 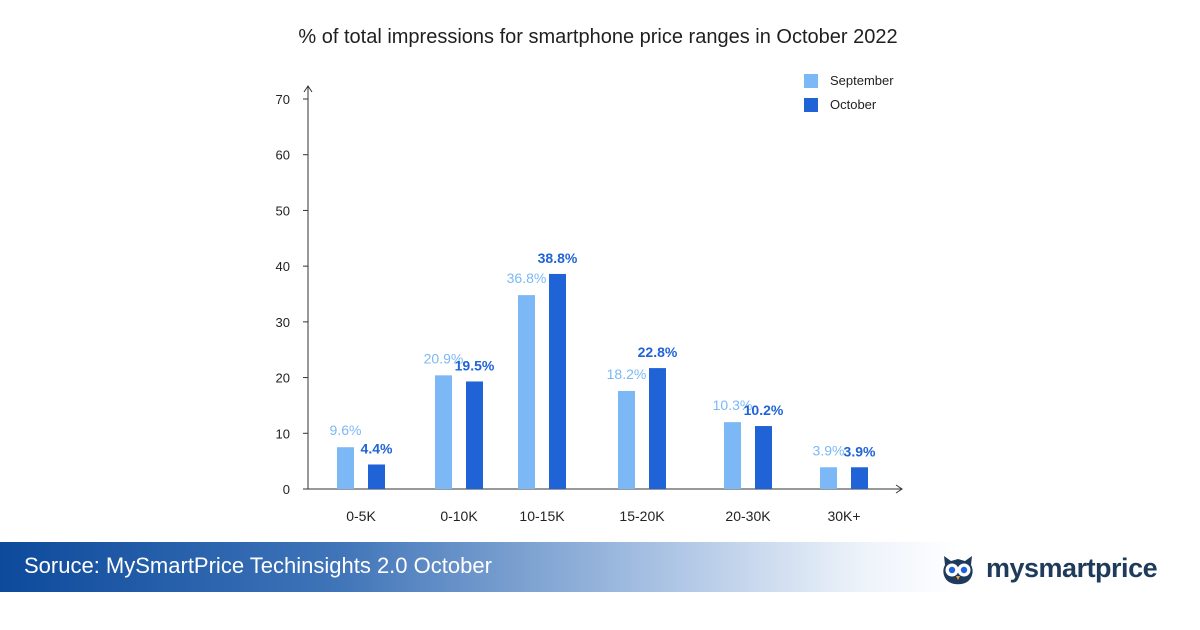 What do you see at coordinates (377, 448) in the screenshot?
I see `data-label-october: 4.4%` at bounding box center [377, 448].